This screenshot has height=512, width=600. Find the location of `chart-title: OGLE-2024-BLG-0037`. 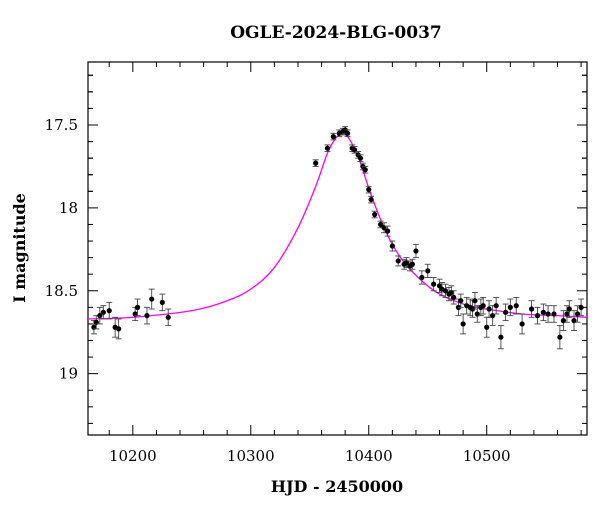

chart-title: OGLE-2024-BLG-0037 is located at coordinates (336, 33).